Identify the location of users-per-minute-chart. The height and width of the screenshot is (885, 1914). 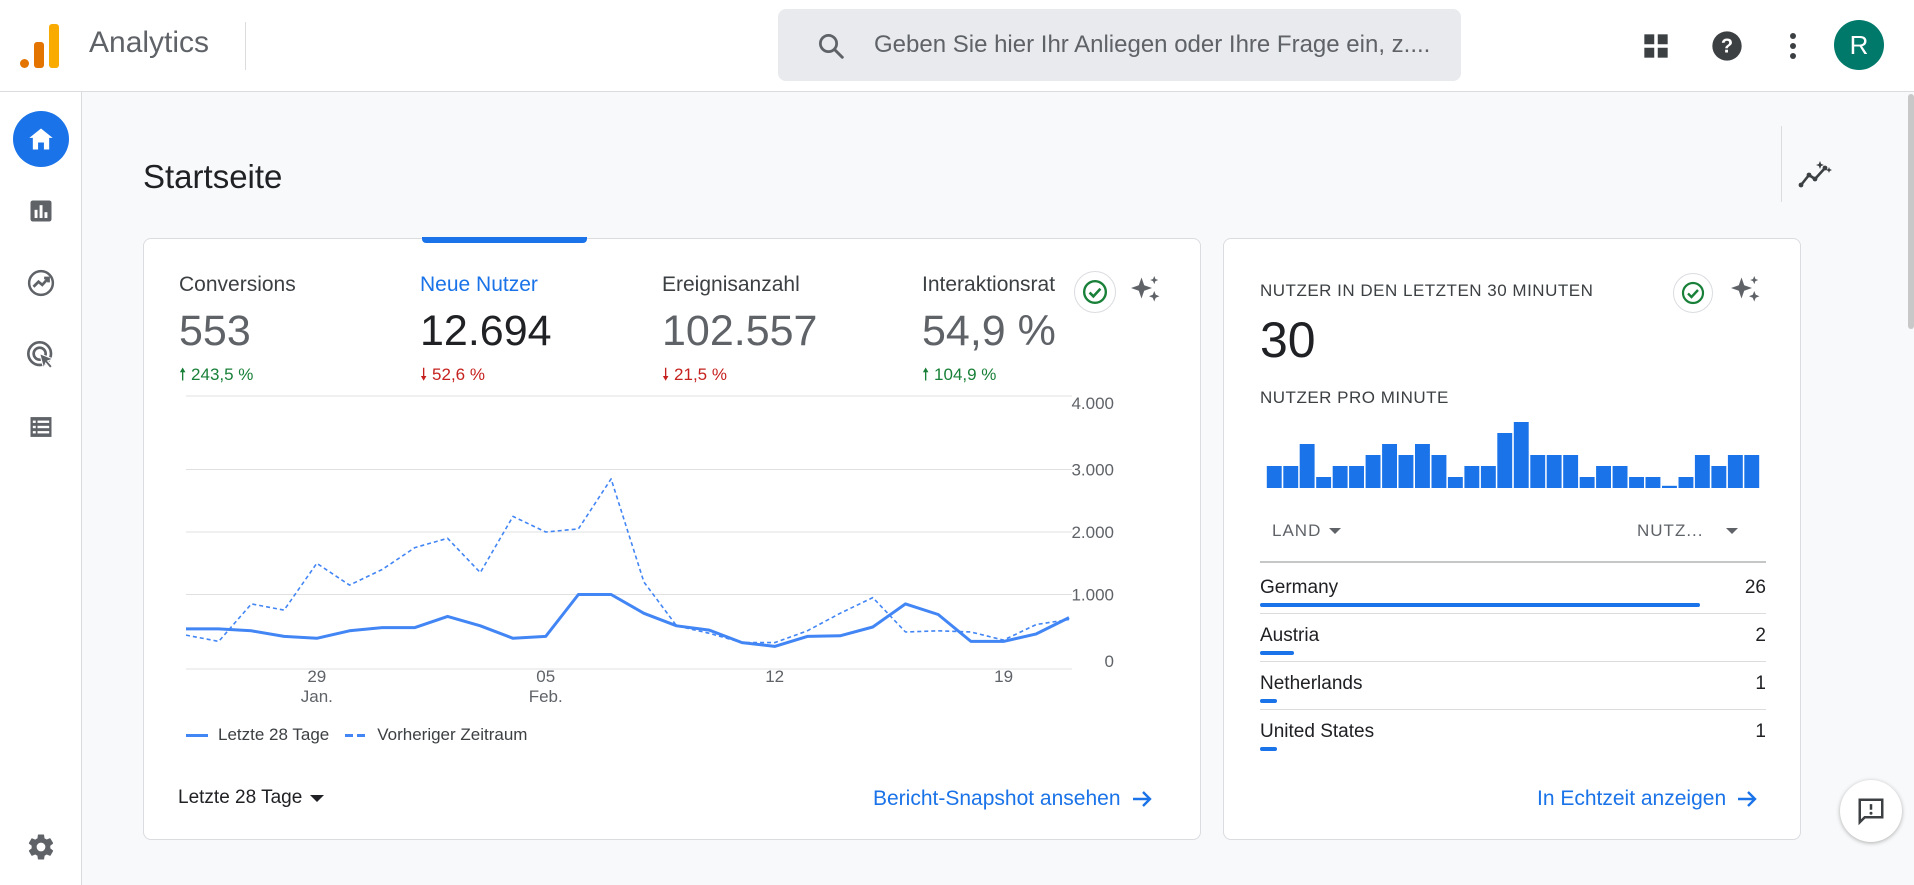
(1513, 455).